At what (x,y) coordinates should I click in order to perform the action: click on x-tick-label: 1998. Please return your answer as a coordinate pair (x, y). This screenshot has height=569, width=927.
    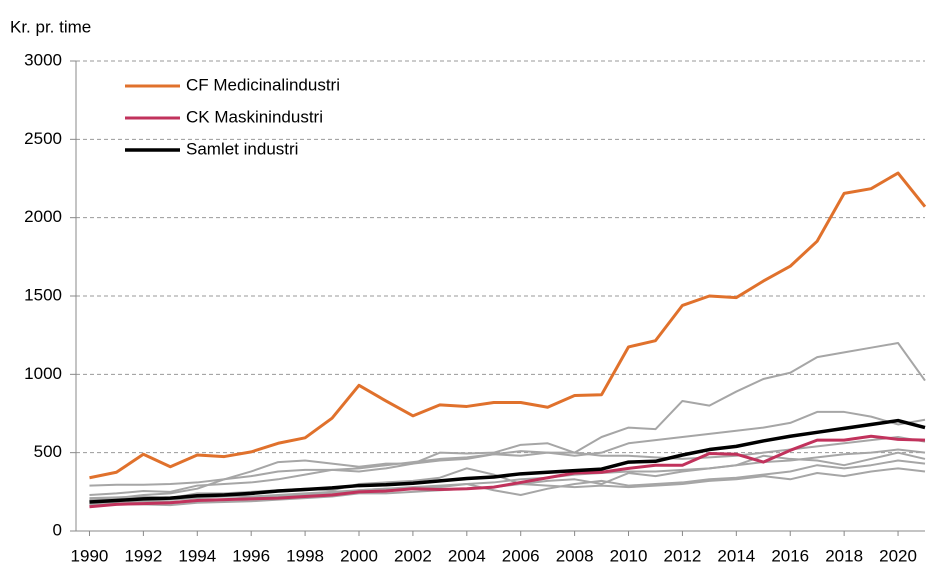
    Looking at the image, I should click on (305, 555).